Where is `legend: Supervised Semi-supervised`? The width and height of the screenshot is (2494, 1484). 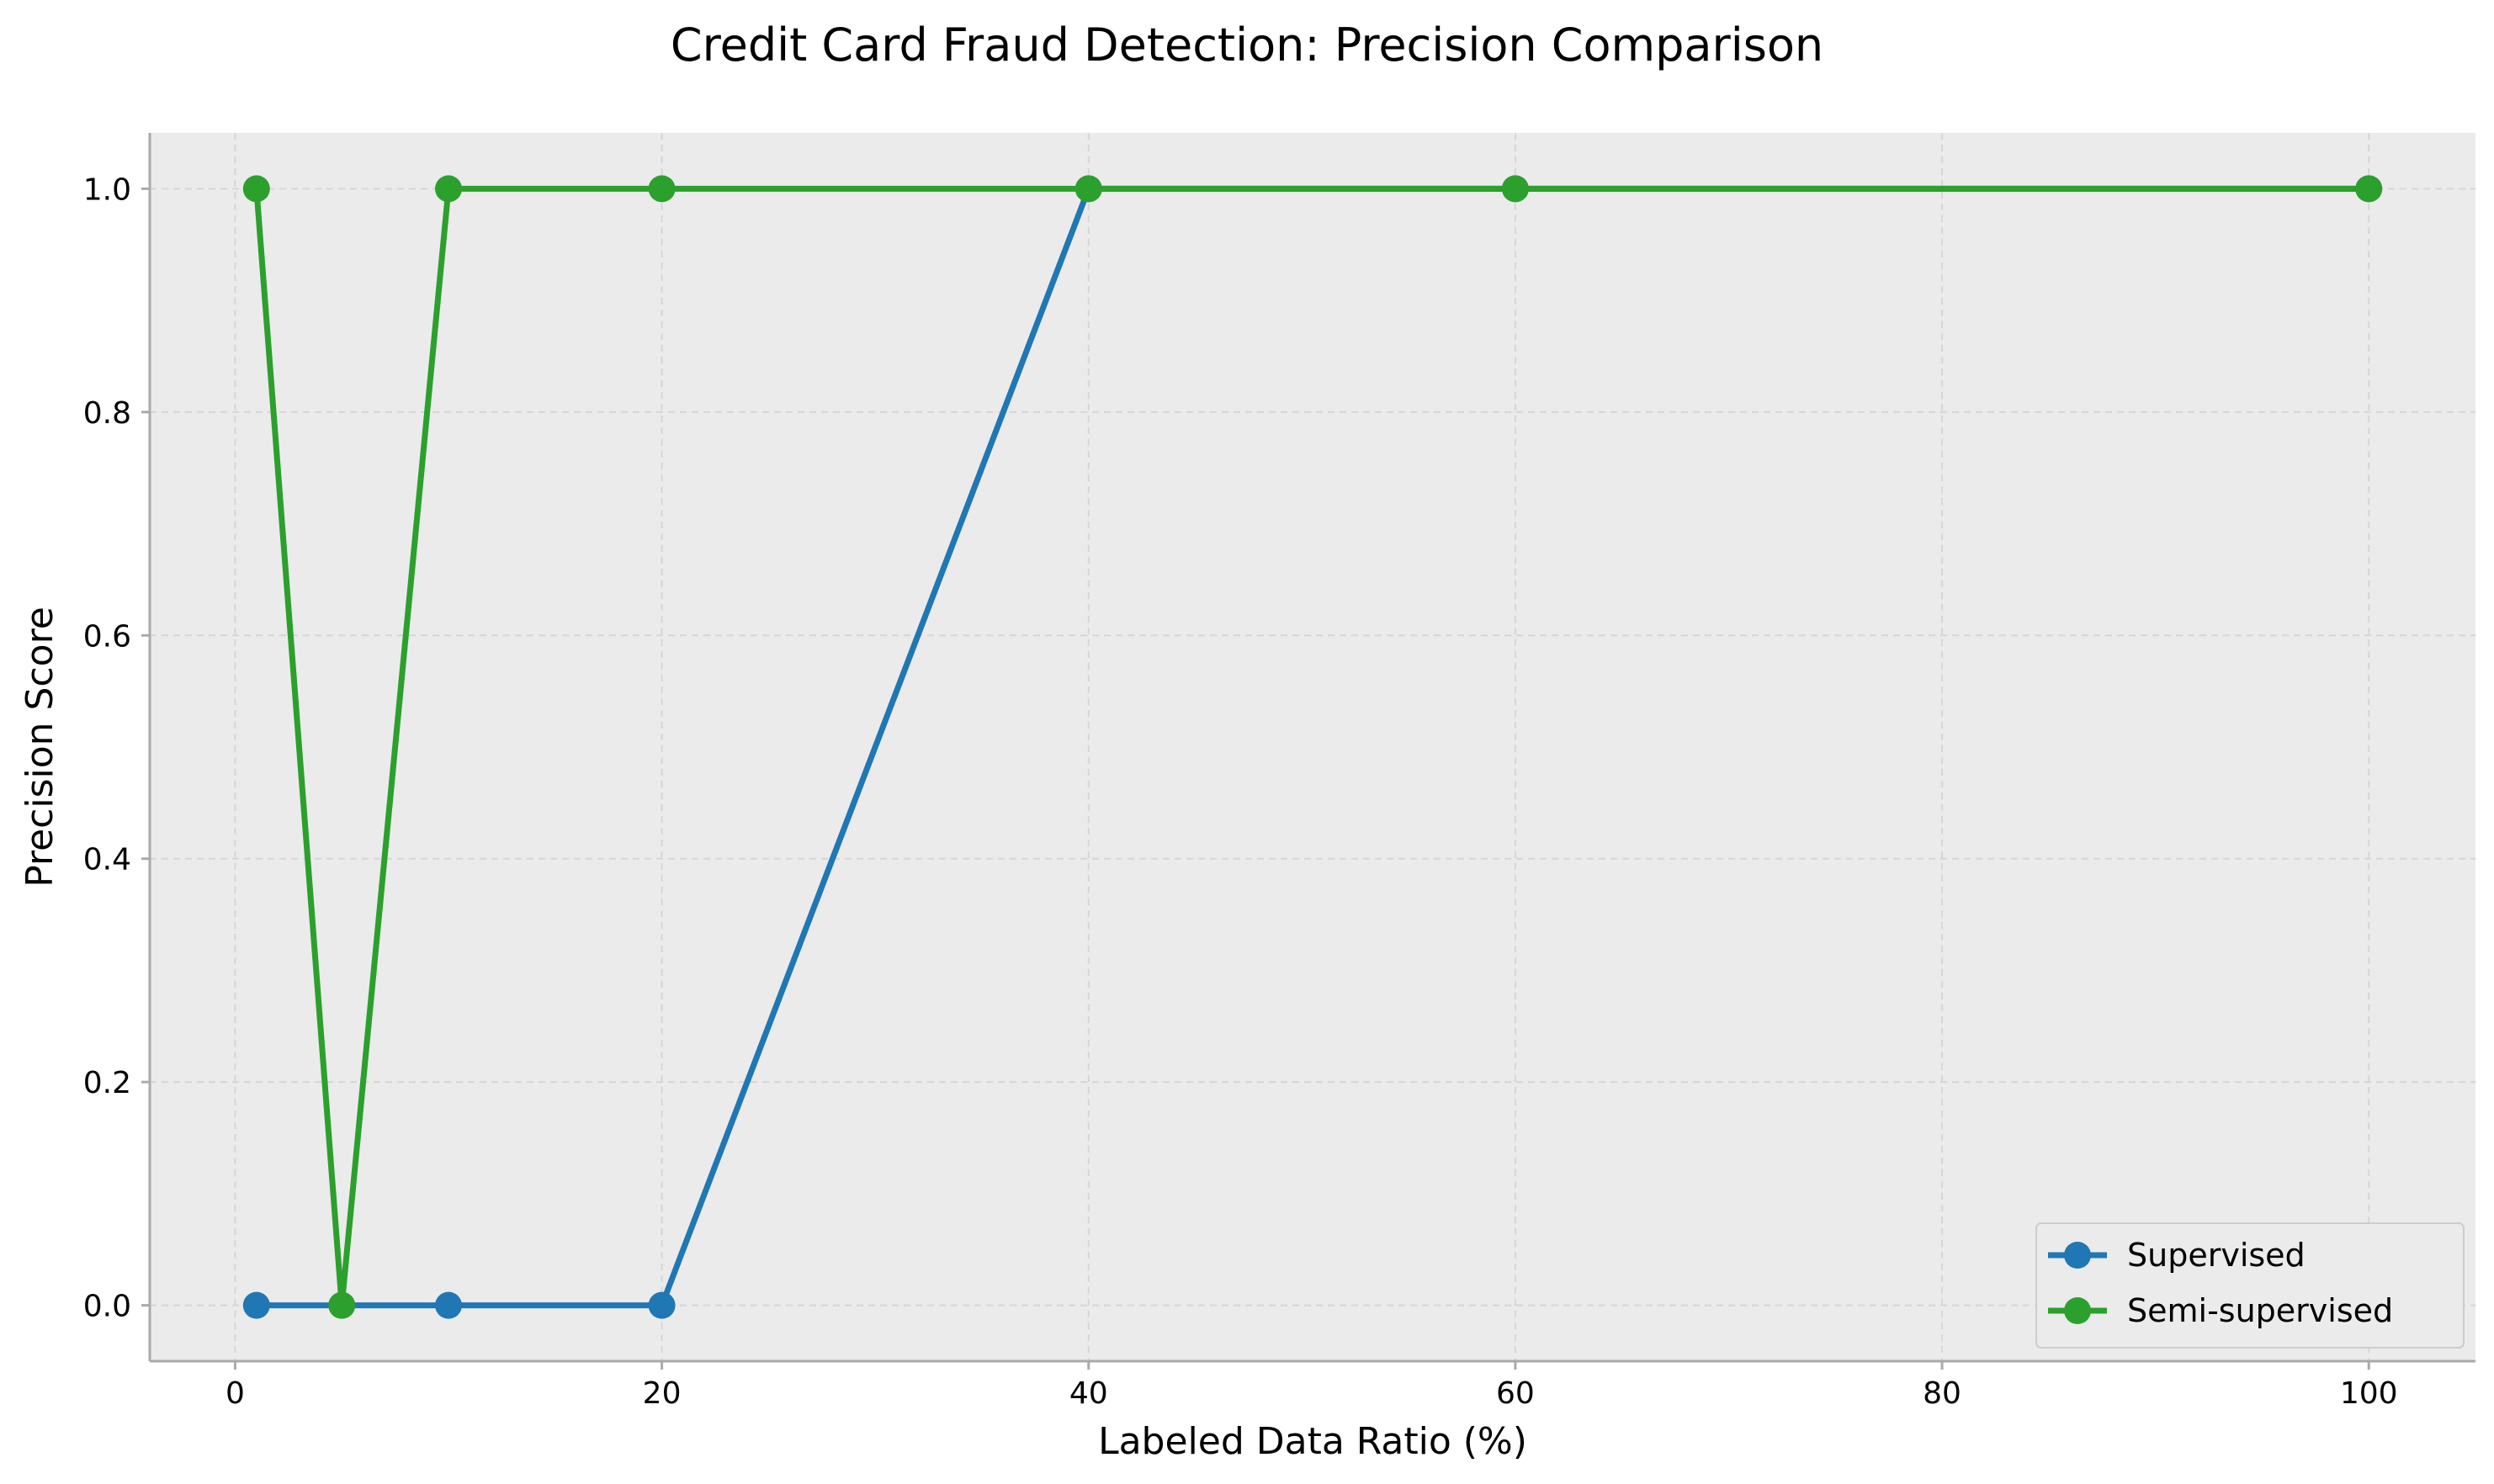
legend: Supervised Semi-supervised is located at coordinates (2250, 1285).